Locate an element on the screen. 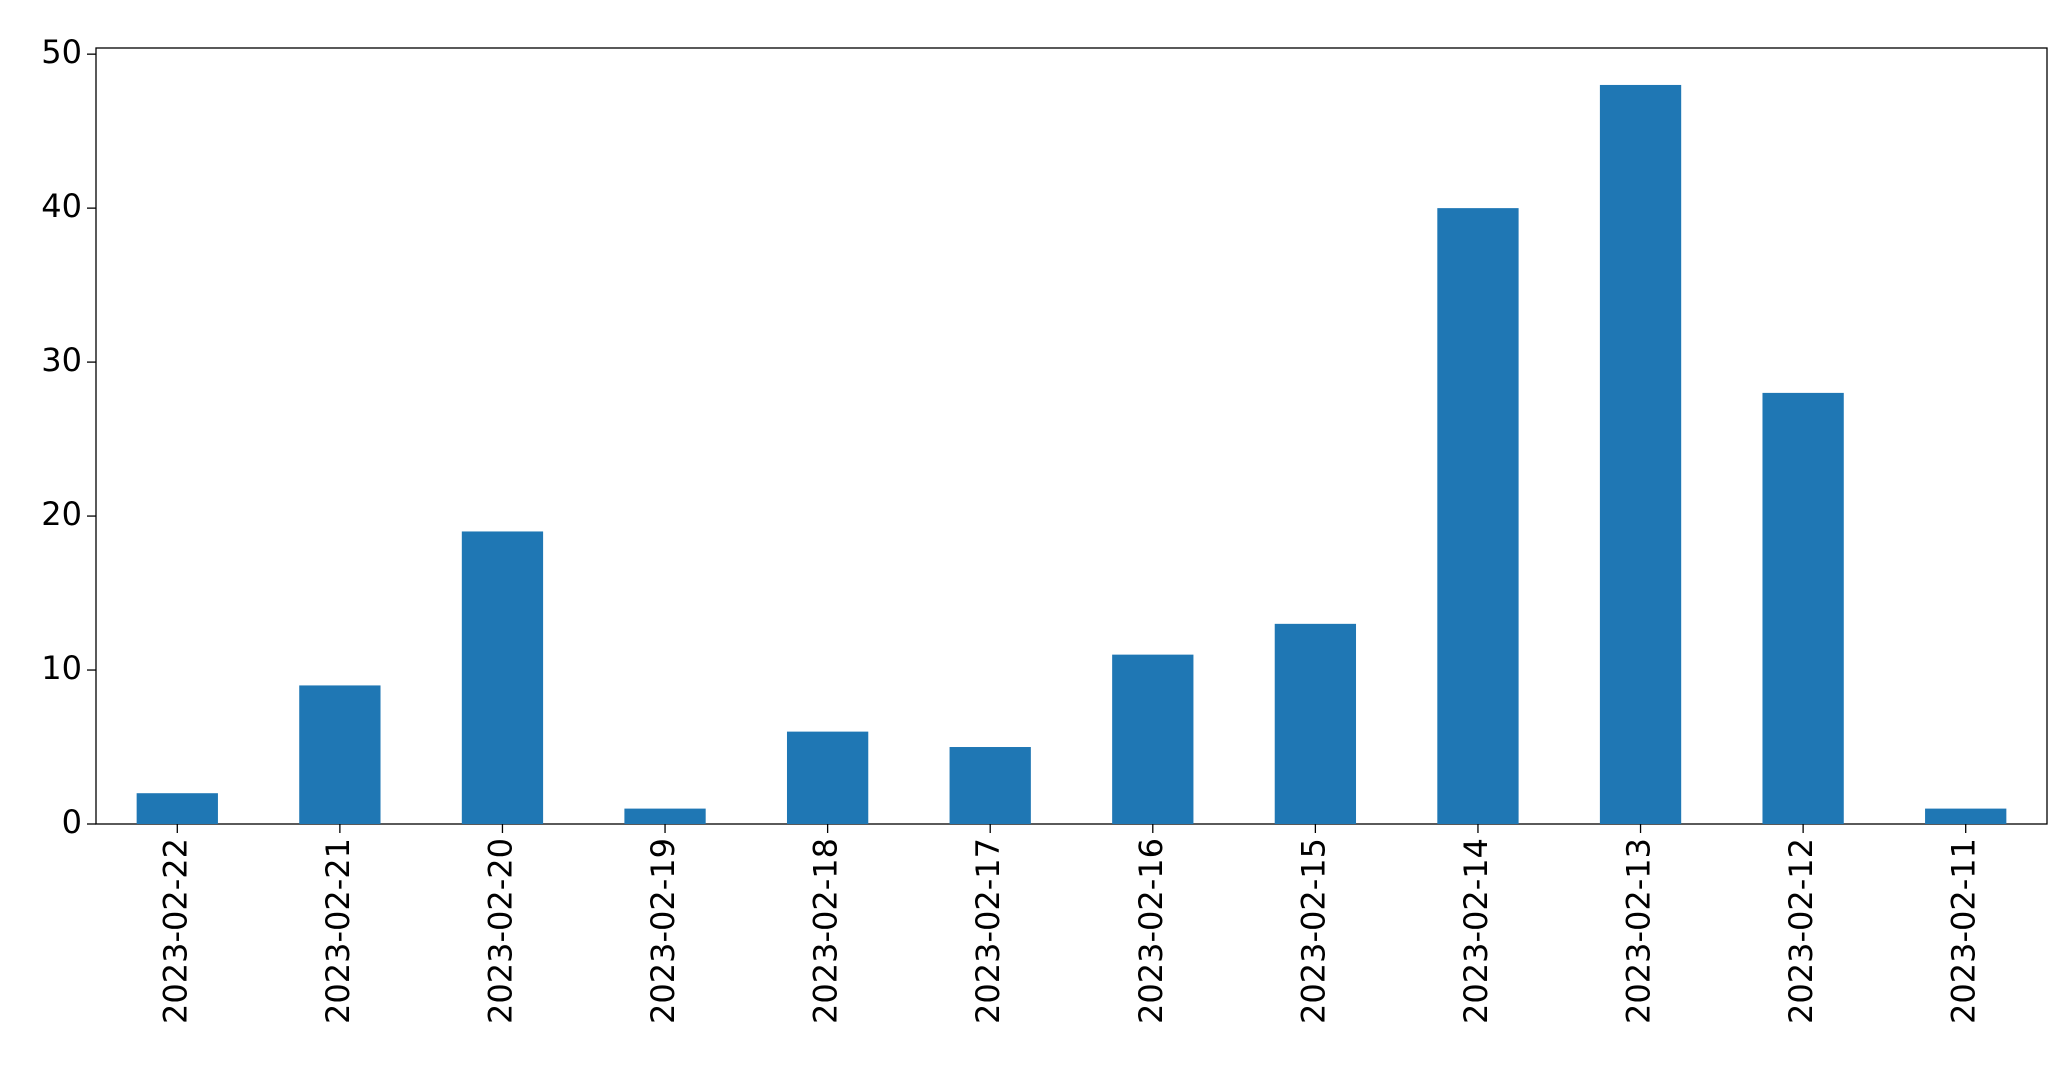 This screenshot has height=1069, width=2071. y-tick-label: 30 is located at coordinates (61, 360).